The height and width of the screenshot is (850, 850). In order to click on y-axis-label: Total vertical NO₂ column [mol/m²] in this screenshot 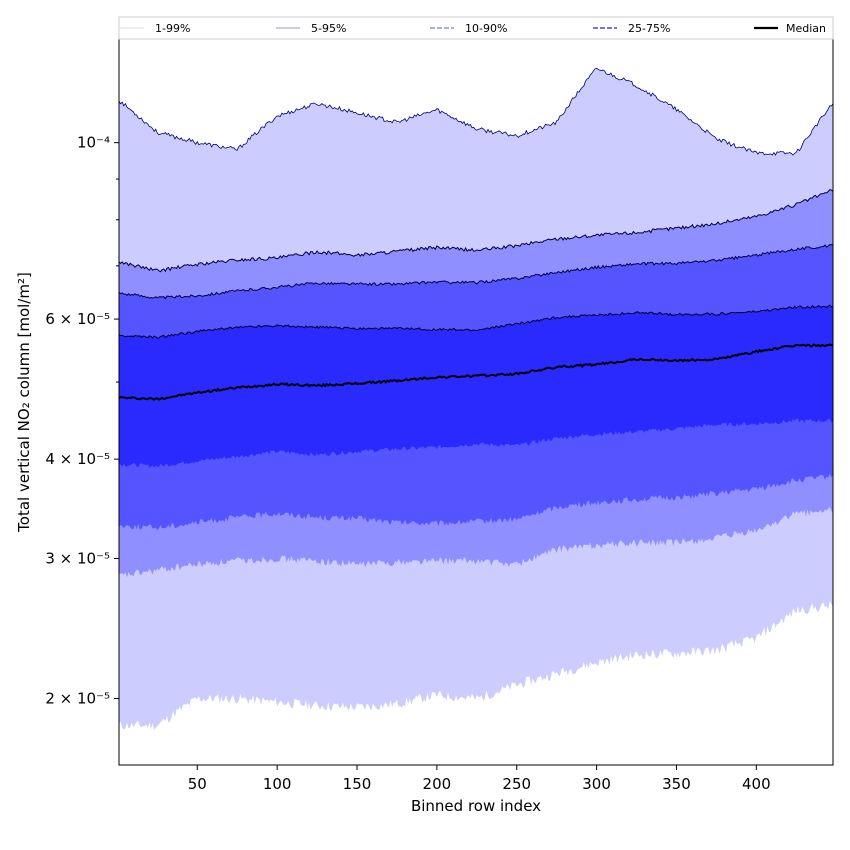, I will do `click(24, 402)`.